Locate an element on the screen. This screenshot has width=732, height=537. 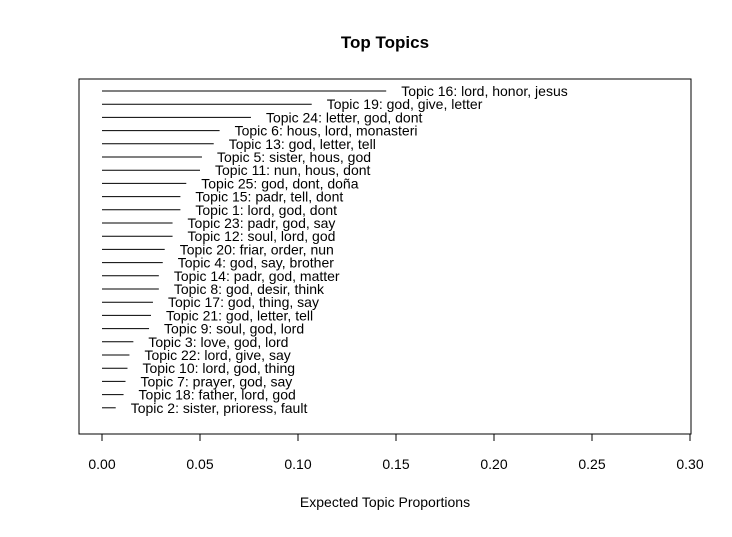
topic-label: Topic 21: god, letter, tell is located at coordinates (239, 315).